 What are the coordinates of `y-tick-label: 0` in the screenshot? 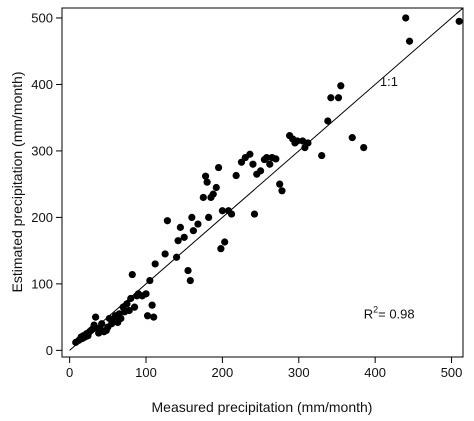 It's located at (49, 350).